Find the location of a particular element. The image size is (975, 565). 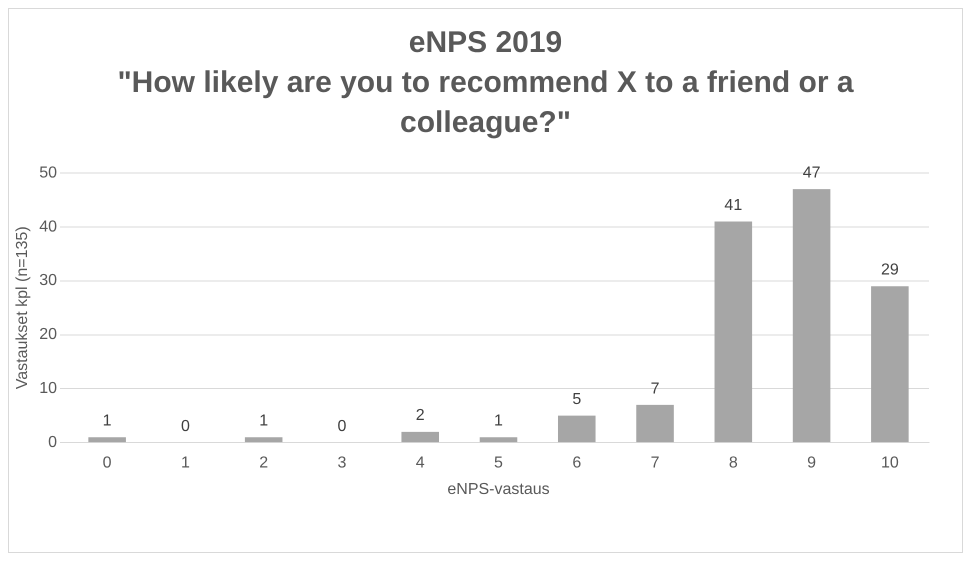

y-axis-title: Vastaukset kpl (n=135) is located at coordinates (23, 308).